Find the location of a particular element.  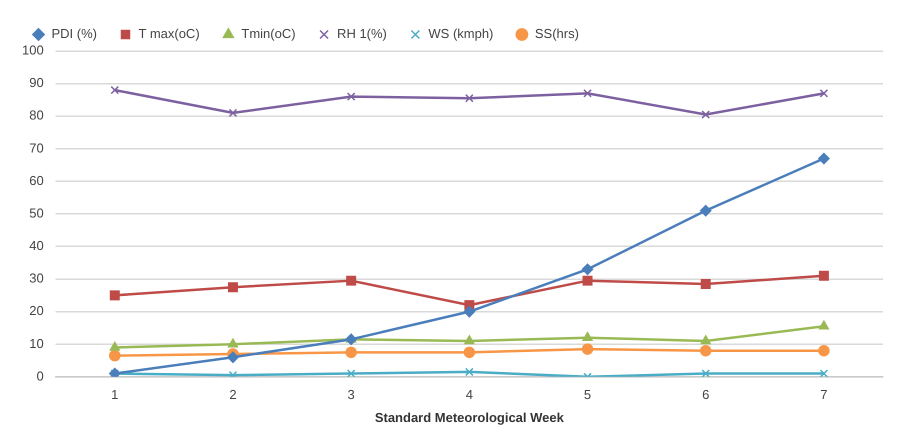

x-tick-label: 4 is located at coordinates (469, 394).